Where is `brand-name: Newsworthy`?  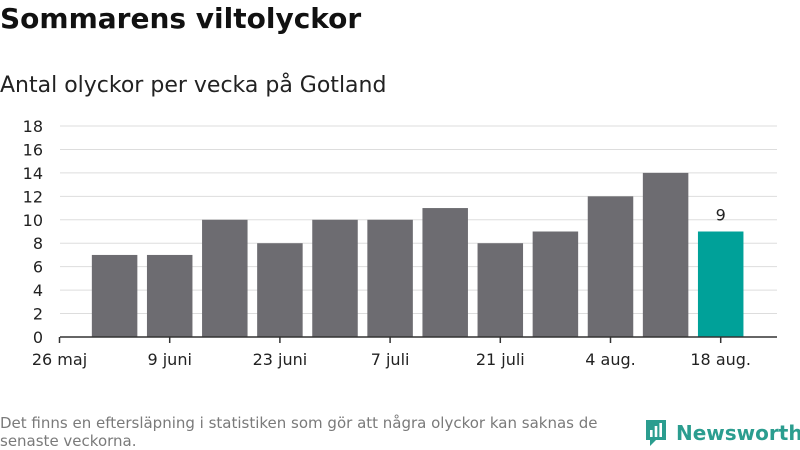
brand-name: Newsworthy is located at coordinates (738, 433).